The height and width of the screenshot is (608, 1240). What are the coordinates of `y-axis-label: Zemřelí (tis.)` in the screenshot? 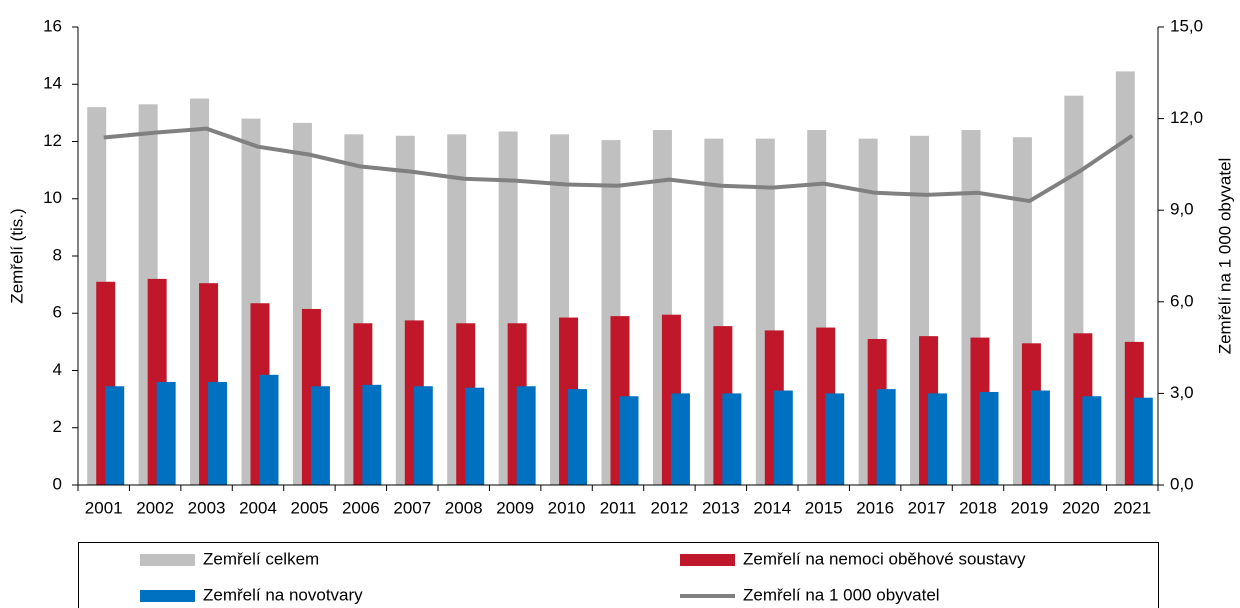 It's located at (16, 255).